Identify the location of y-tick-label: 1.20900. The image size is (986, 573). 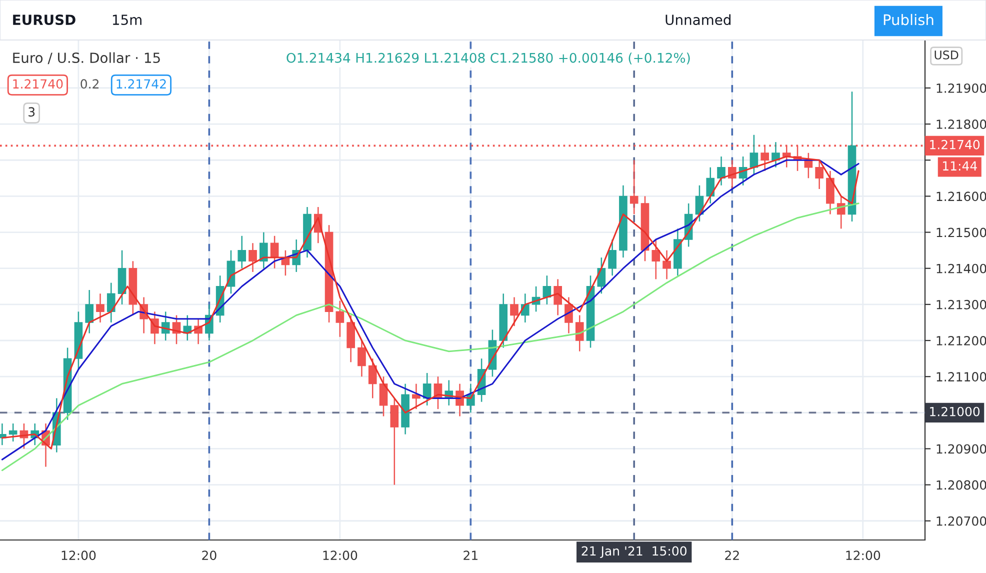
(961, 449).